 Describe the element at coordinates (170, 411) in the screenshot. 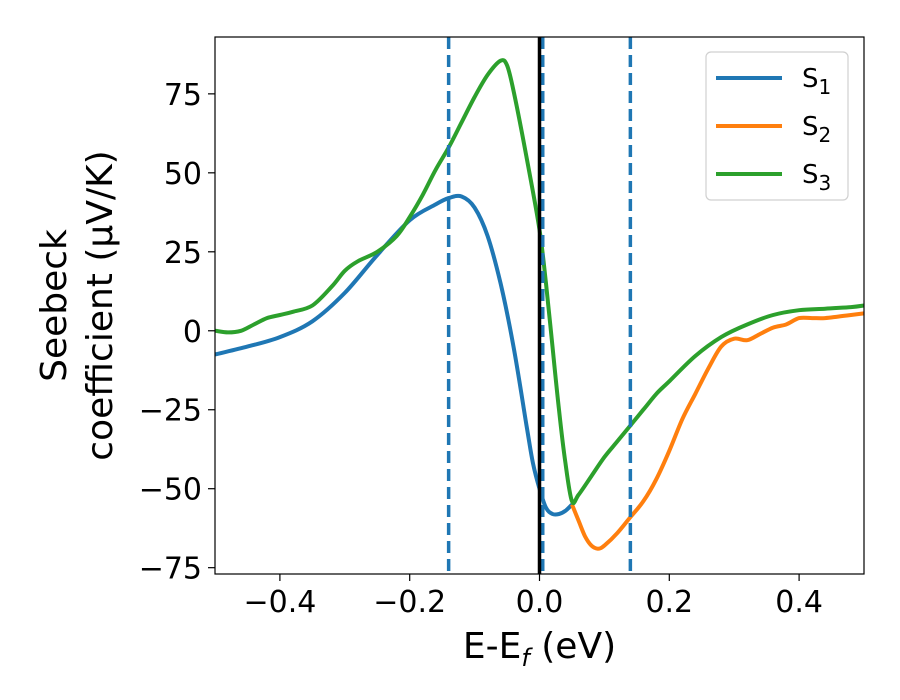

I see `y-tick-label: −25` at that location.